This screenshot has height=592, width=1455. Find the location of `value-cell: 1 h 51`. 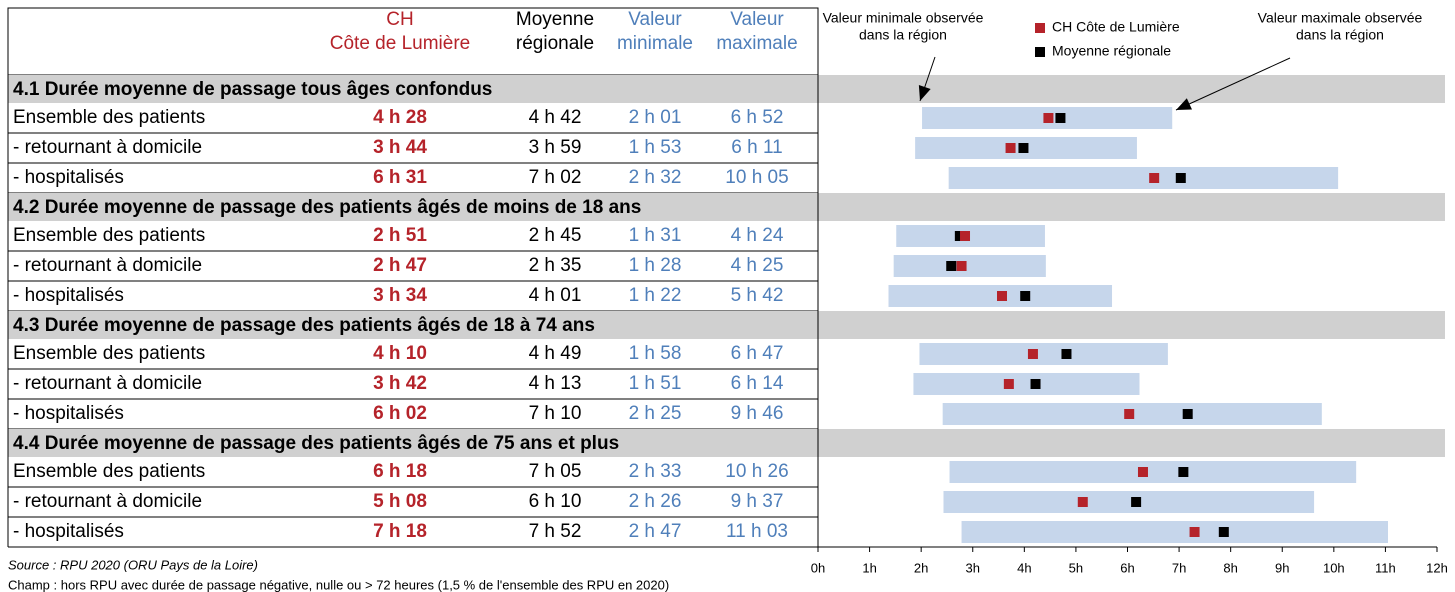

value-cell: 1 h 51 is located at coordinates (655, 383).